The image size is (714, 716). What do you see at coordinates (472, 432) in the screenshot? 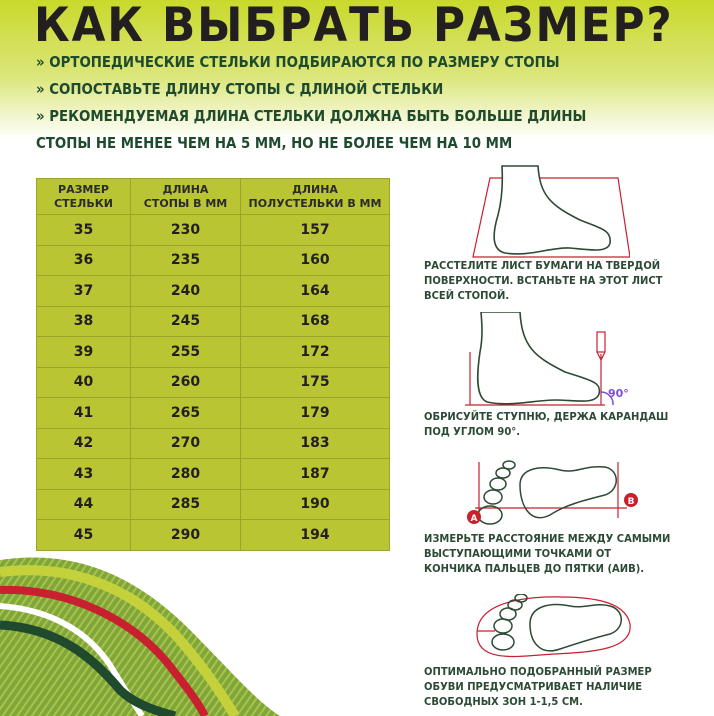
I see `caption-line: ПОД УГЛОМ 90°.` at bounding box center [472, 432].